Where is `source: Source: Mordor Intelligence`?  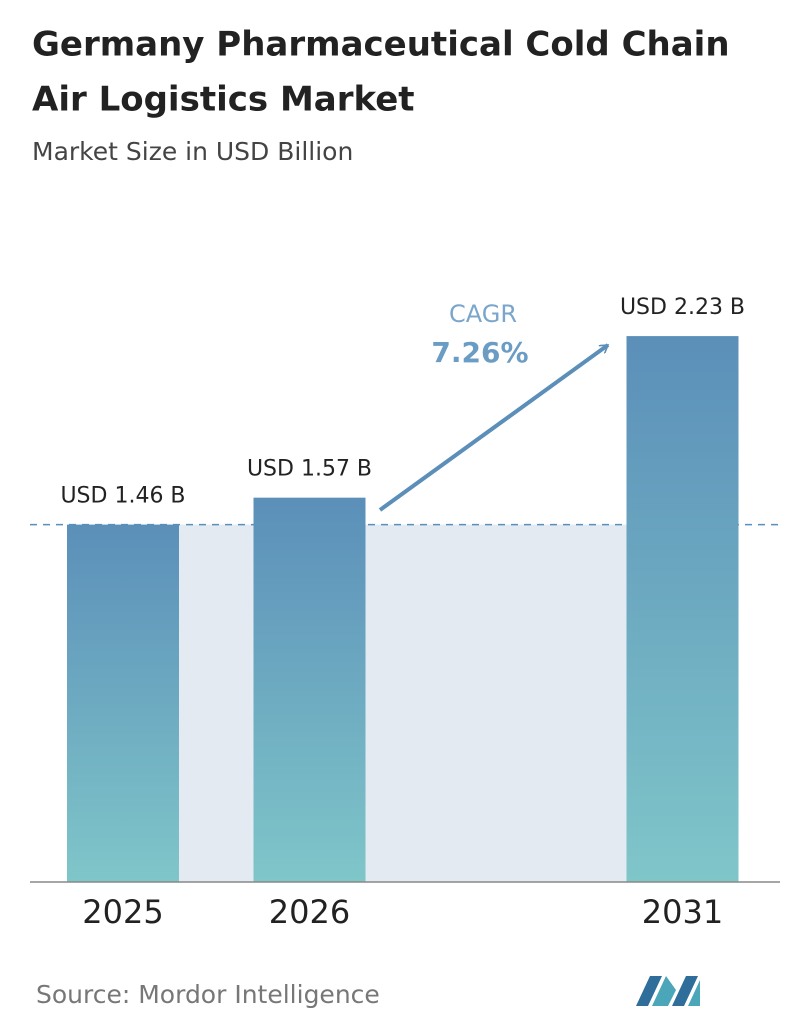 source: Source: Mordor Intelligence is located at coordinates (208, 994).